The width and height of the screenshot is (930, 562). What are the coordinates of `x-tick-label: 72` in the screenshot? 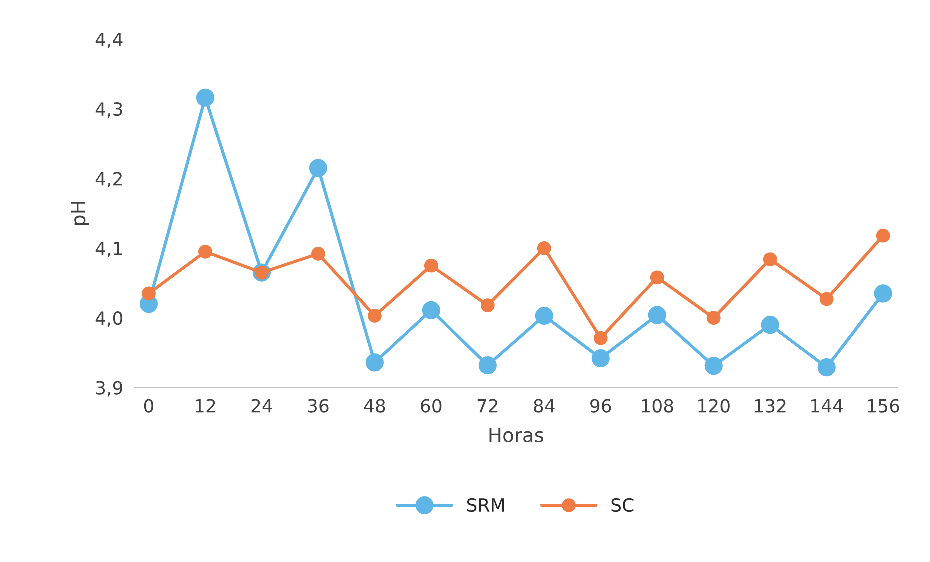 It's located at (488, 406).